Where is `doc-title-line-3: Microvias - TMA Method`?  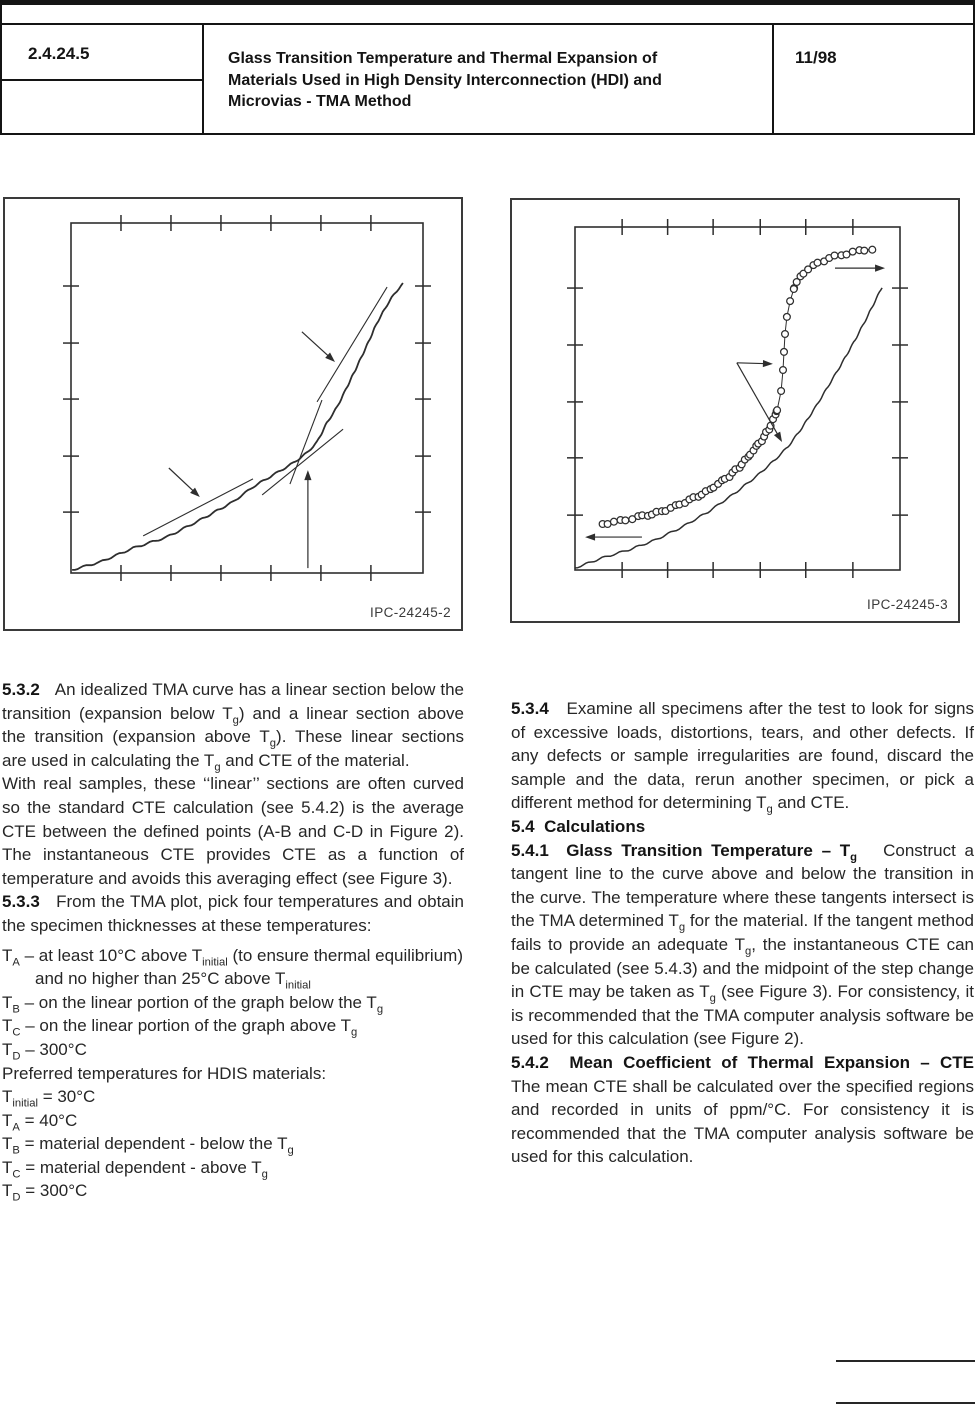
doc-title-line-3: Microvias - TMA Method is located at coordinates (320, 101).